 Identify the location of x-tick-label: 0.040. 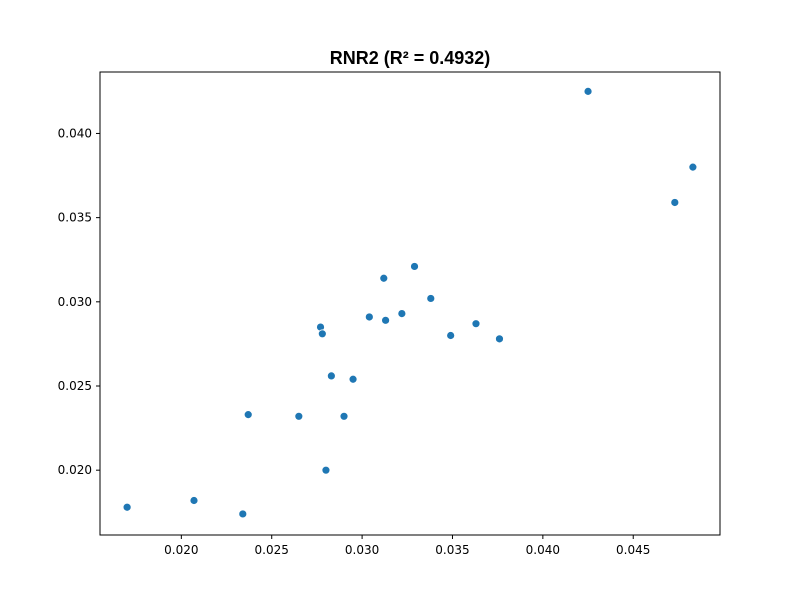
(543, 550).